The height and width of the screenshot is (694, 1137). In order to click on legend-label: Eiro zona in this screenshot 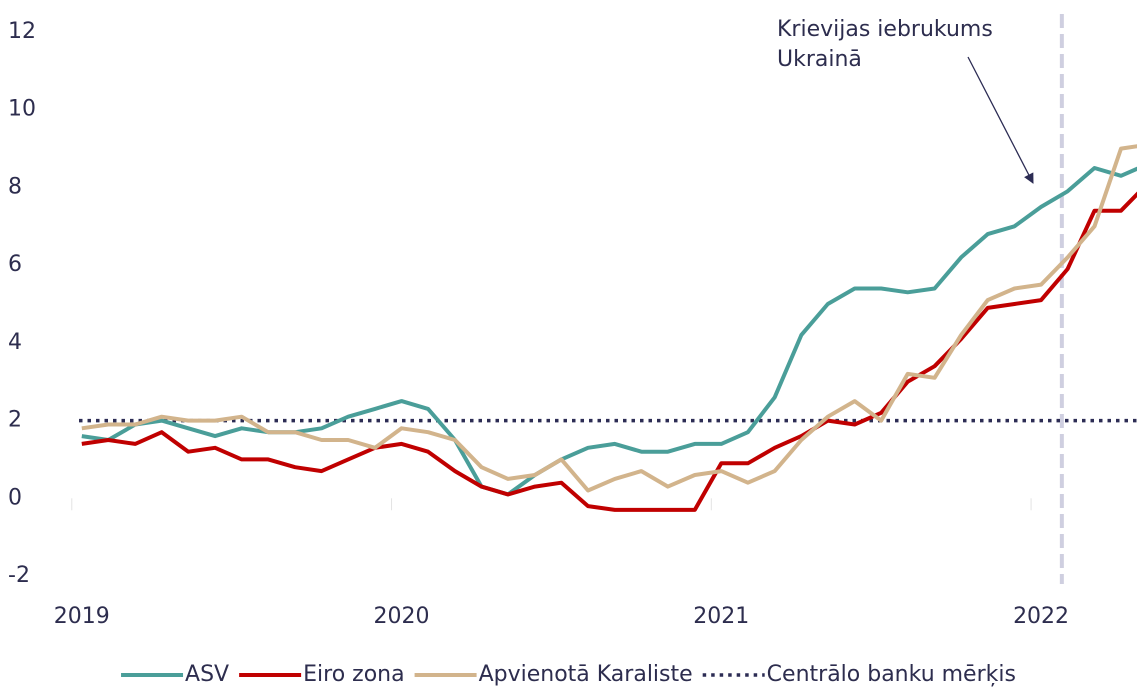, I will do `click(353, 674)`.